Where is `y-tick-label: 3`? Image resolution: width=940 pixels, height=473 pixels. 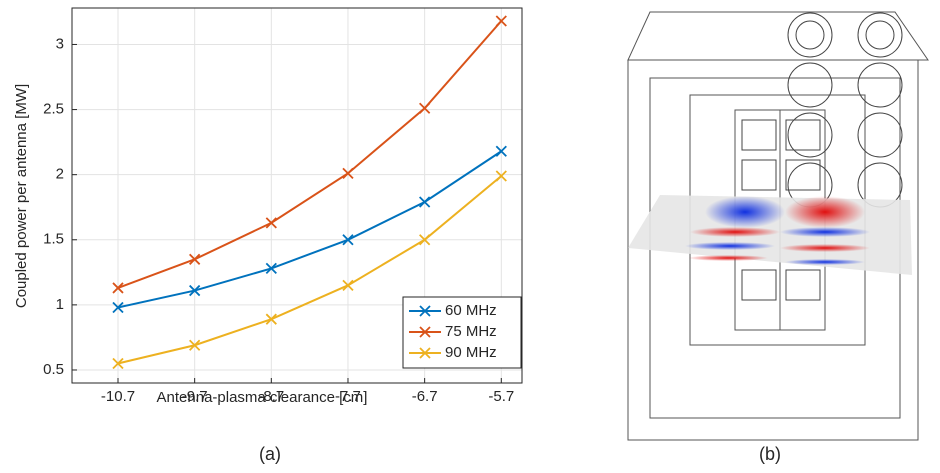
y-tick-label: 3 is located at coordinates (60, 43).